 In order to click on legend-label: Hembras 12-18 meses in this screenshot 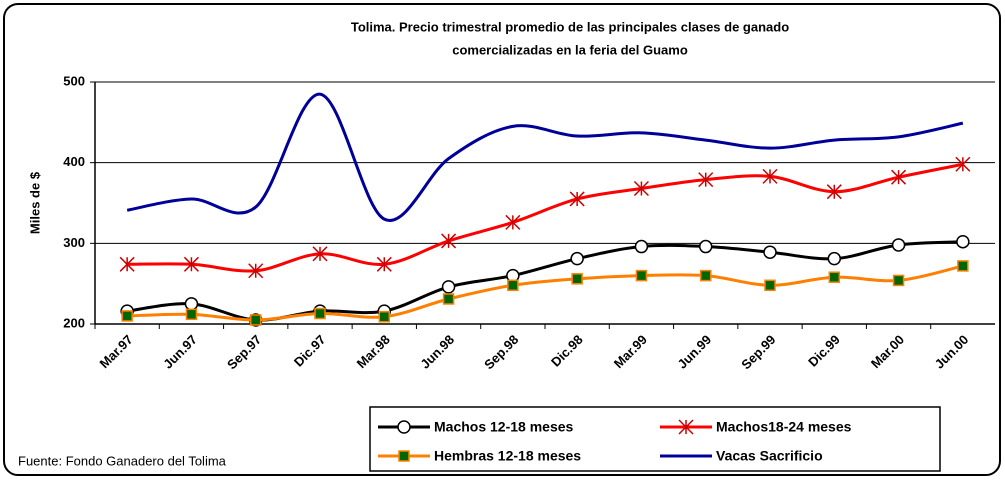, I will do `click(507, 456)`.